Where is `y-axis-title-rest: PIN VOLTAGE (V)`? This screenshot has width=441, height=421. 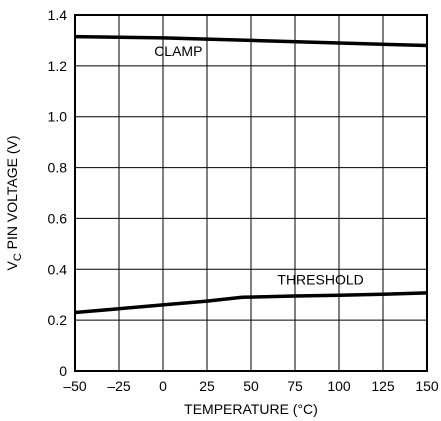 y-axis-title-rest: PIN VOLTAGE (V) is located at coordinates (12, 194).